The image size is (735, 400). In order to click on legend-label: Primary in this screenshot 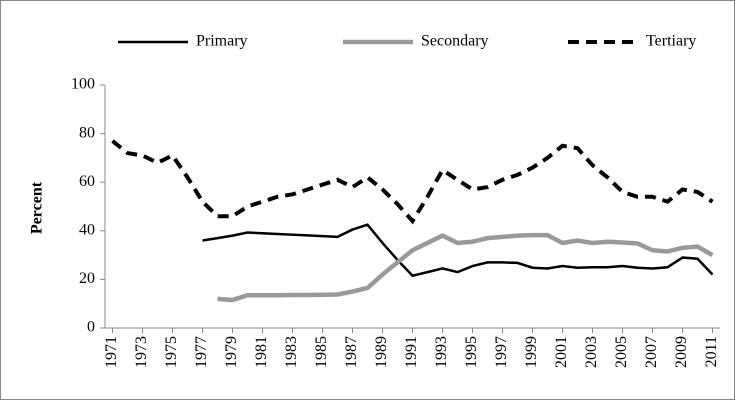, I will do `click(222, 41)`.